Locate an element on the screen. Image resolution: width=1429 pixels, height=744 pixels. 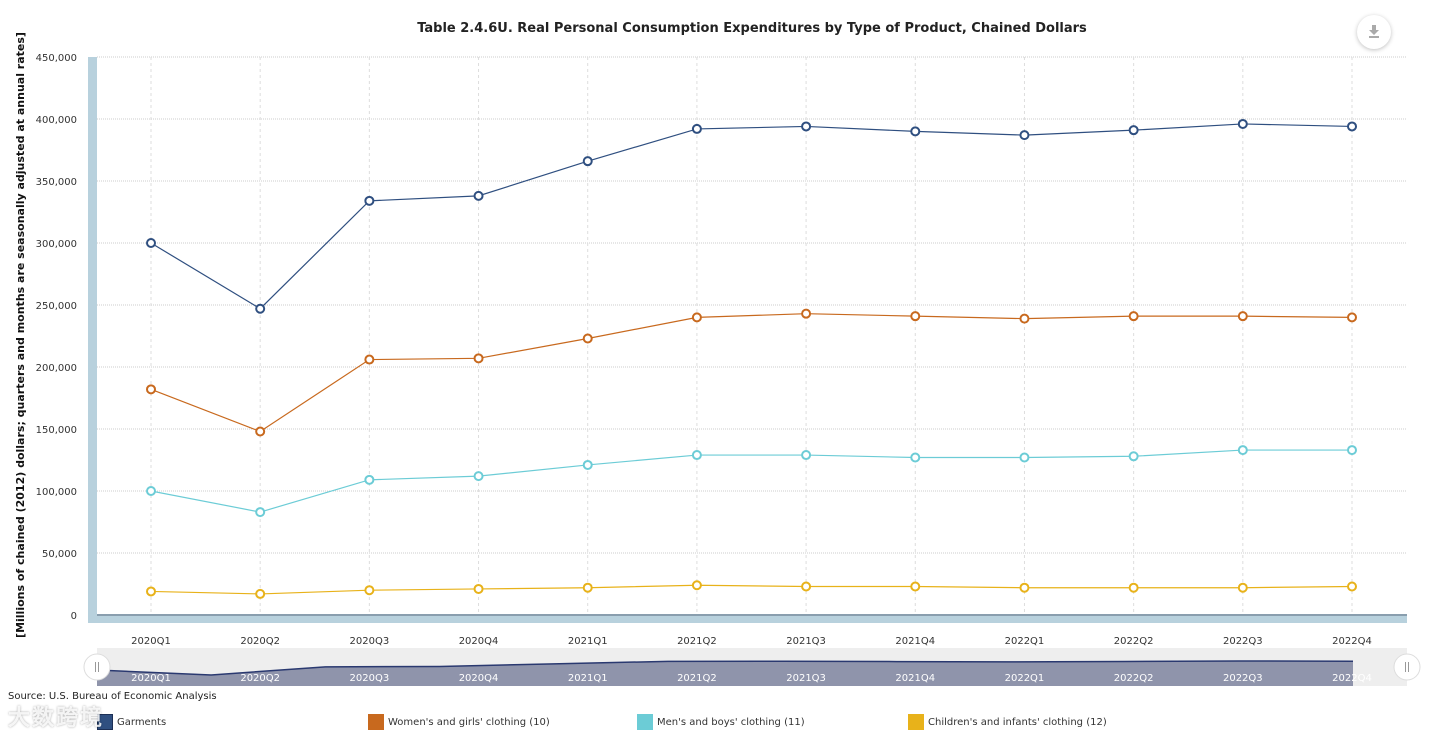
y-tick-label: 150,000 is located at coordinates (56, 430).